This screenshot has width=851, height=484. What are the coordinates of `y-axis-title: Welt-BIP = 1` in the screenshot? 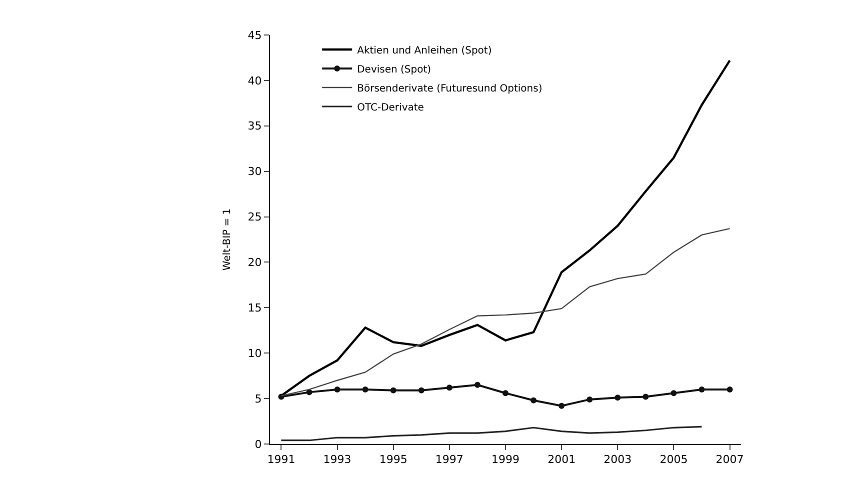 It's located at (227, 239).